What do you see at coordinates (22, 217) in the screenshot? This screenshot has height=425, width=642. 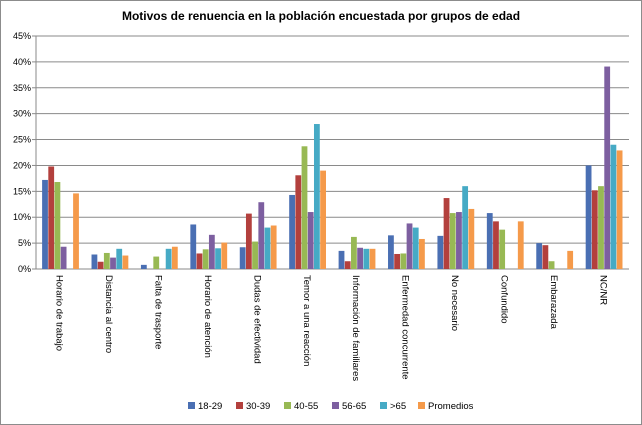 I see `y-tick-label: 10%` at bounding box center [22, 217].